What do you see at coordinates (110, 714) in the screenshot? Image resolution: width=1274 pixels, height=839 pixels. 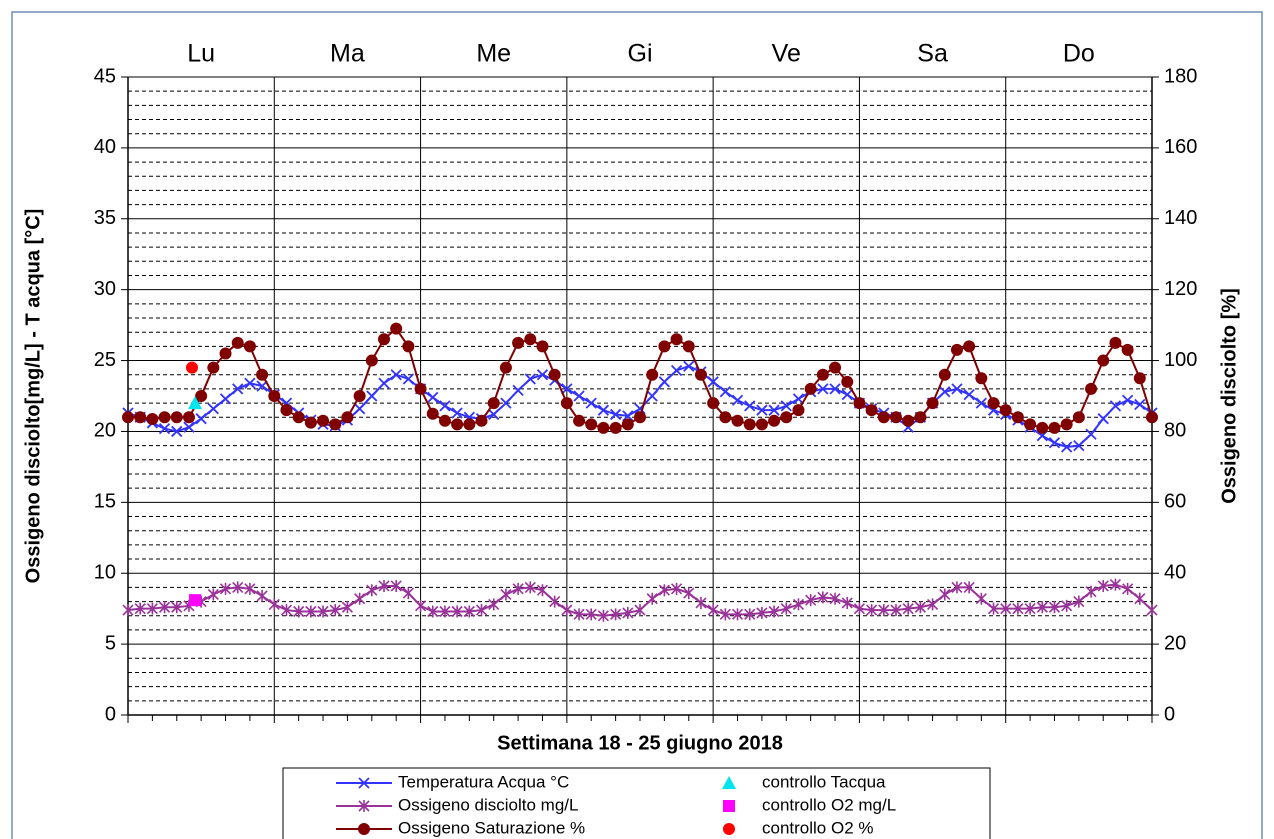 I see `y-tick-label: 0` at bounding box center [110, 714].